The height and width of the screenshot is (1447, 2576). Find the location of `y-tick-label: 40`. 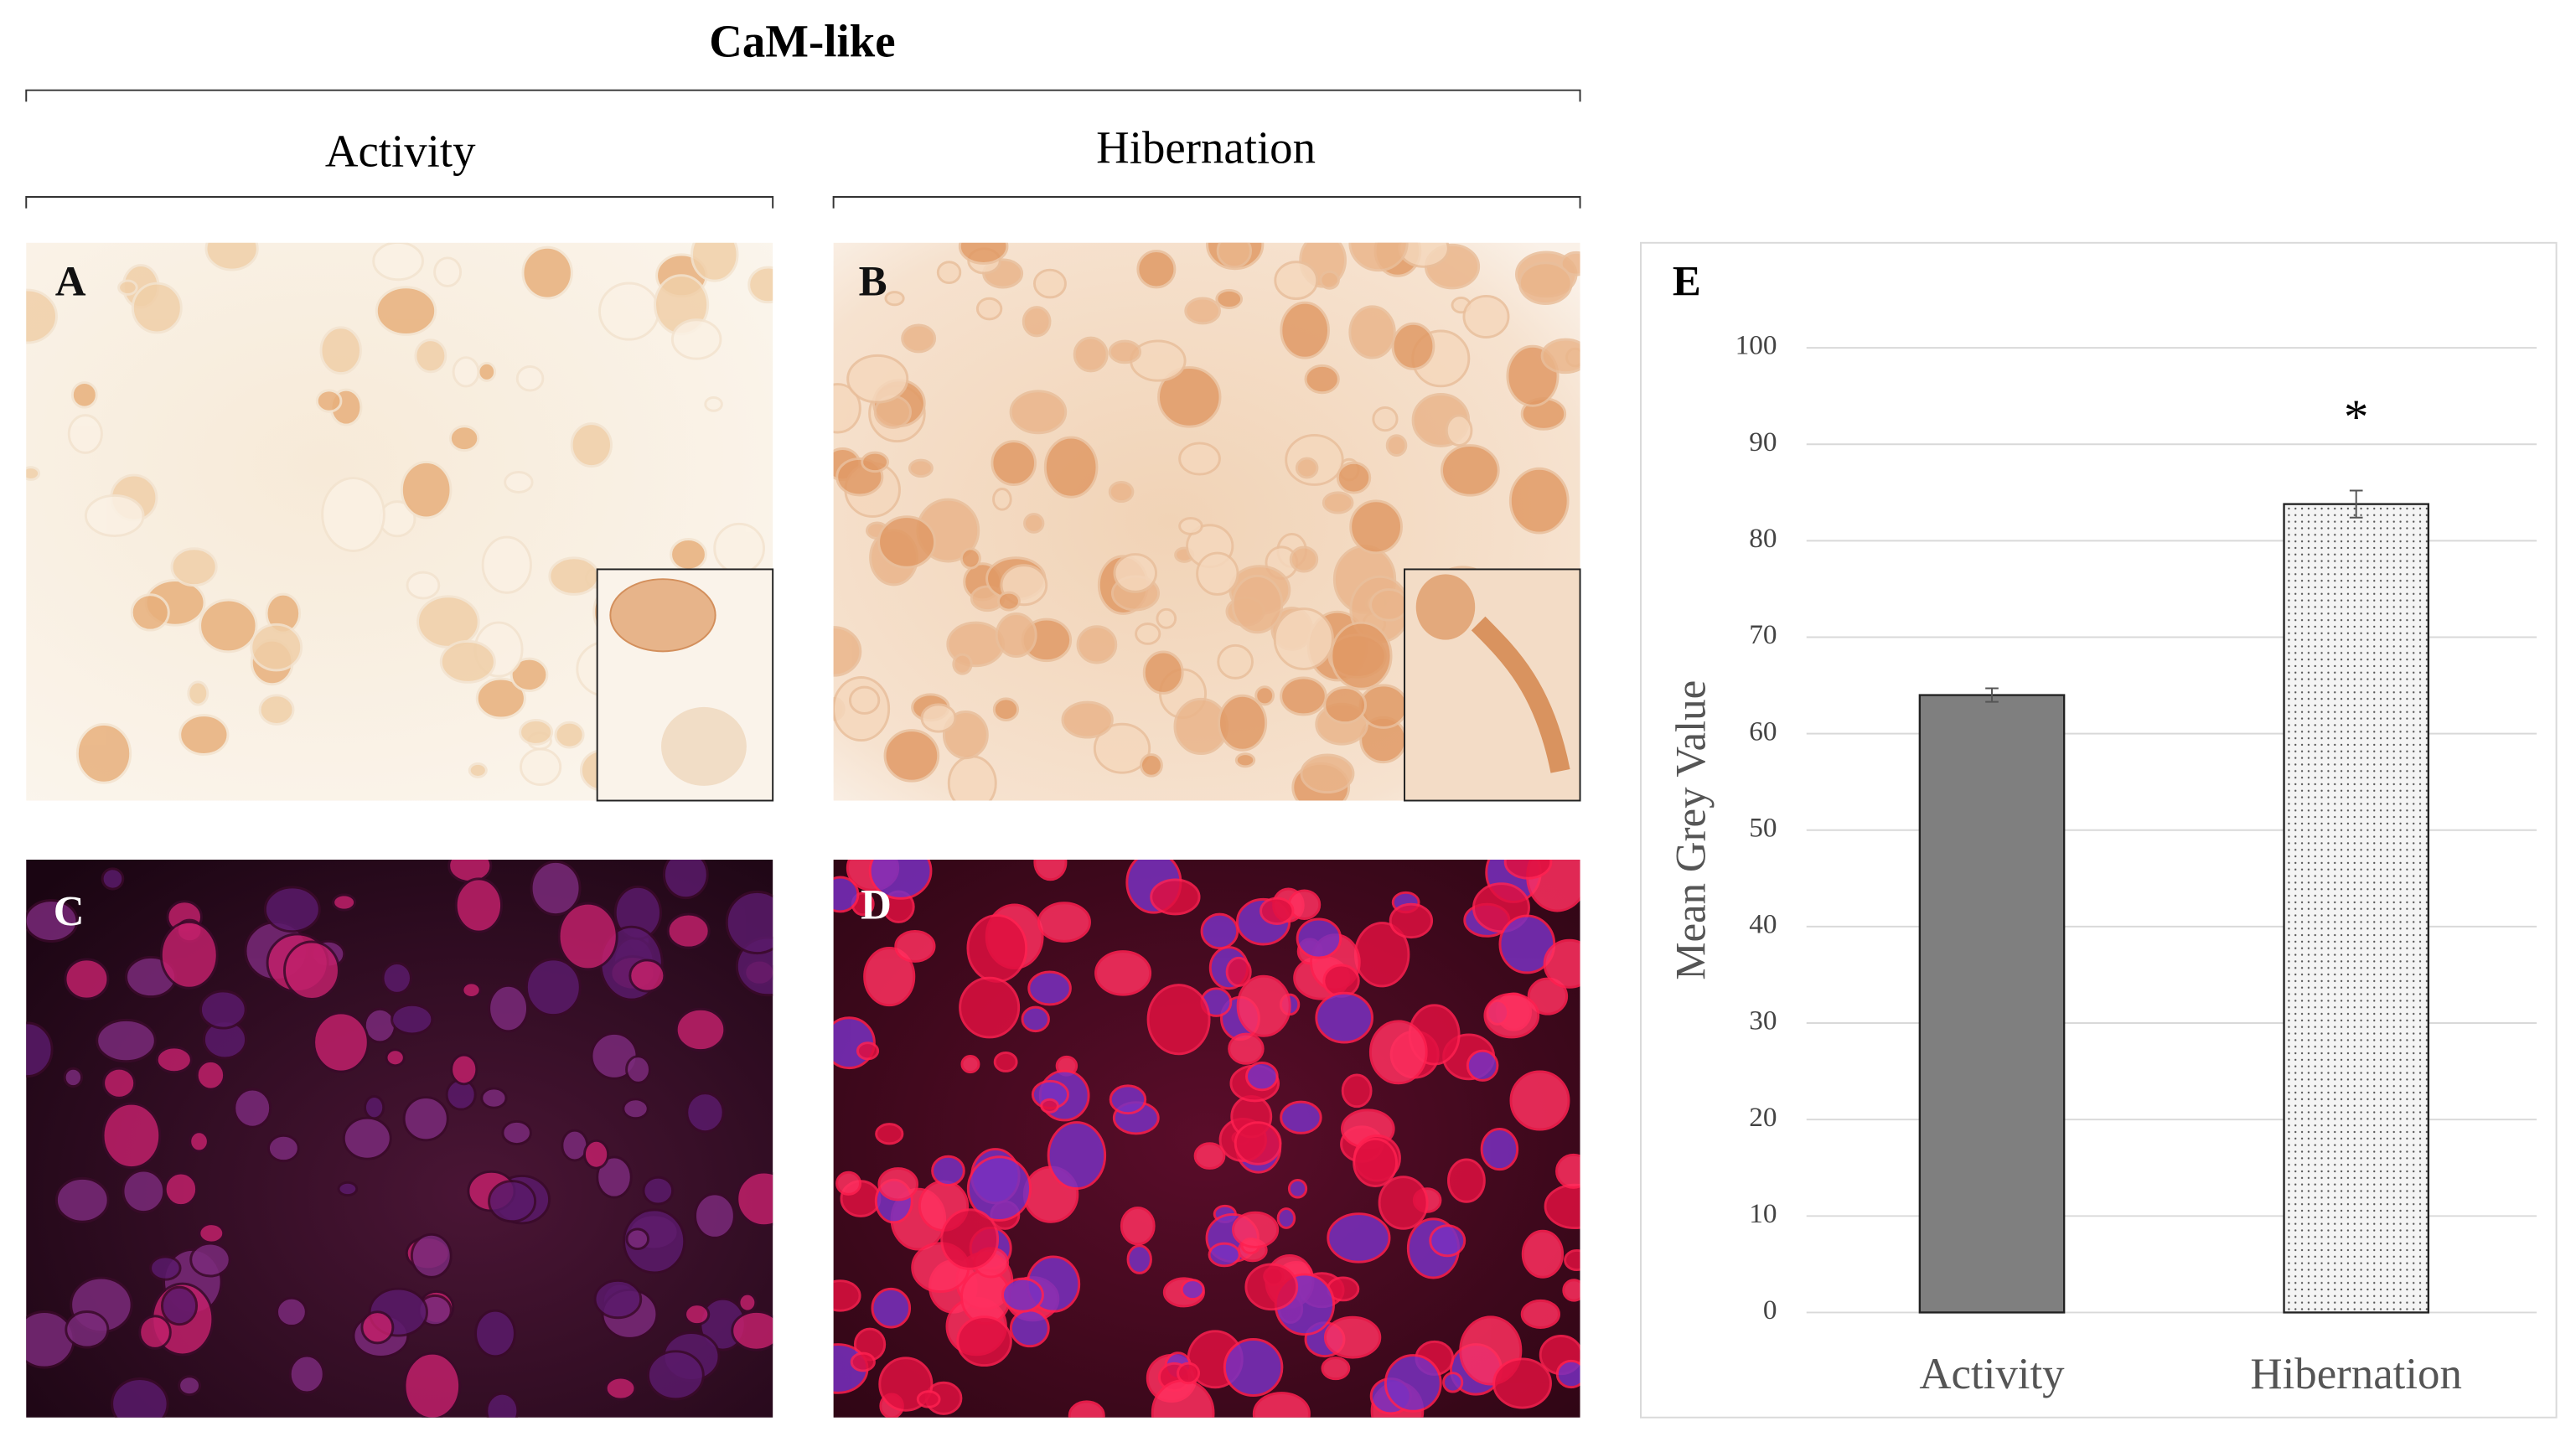

y-tick-label: 40 is located at coordinates (1763, 924).